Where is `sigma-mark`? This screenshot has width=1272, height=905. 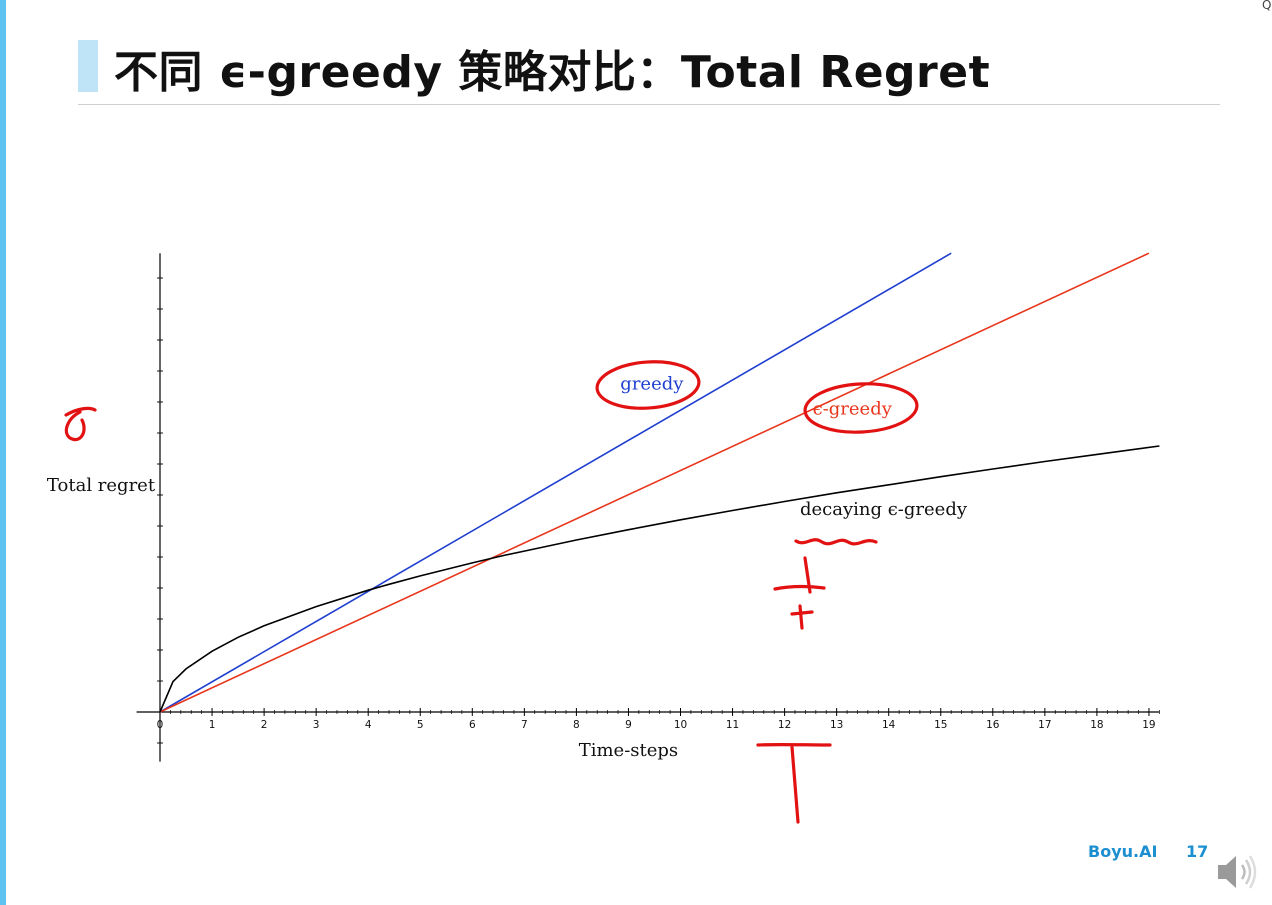 sigma-mark is located at coordinates (80, 424).